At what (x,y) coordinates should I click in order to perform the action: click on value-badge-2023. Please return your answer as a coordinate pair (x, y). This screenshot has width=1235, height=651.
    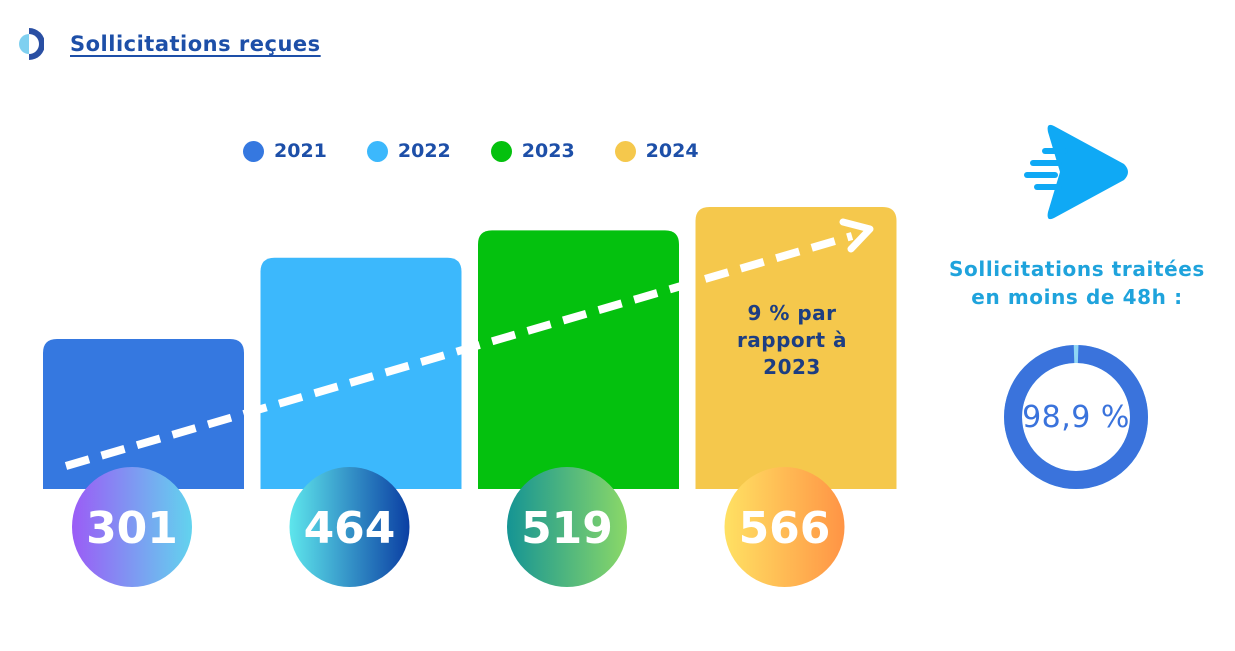
    Looking at the image, I should click on (567, 527).